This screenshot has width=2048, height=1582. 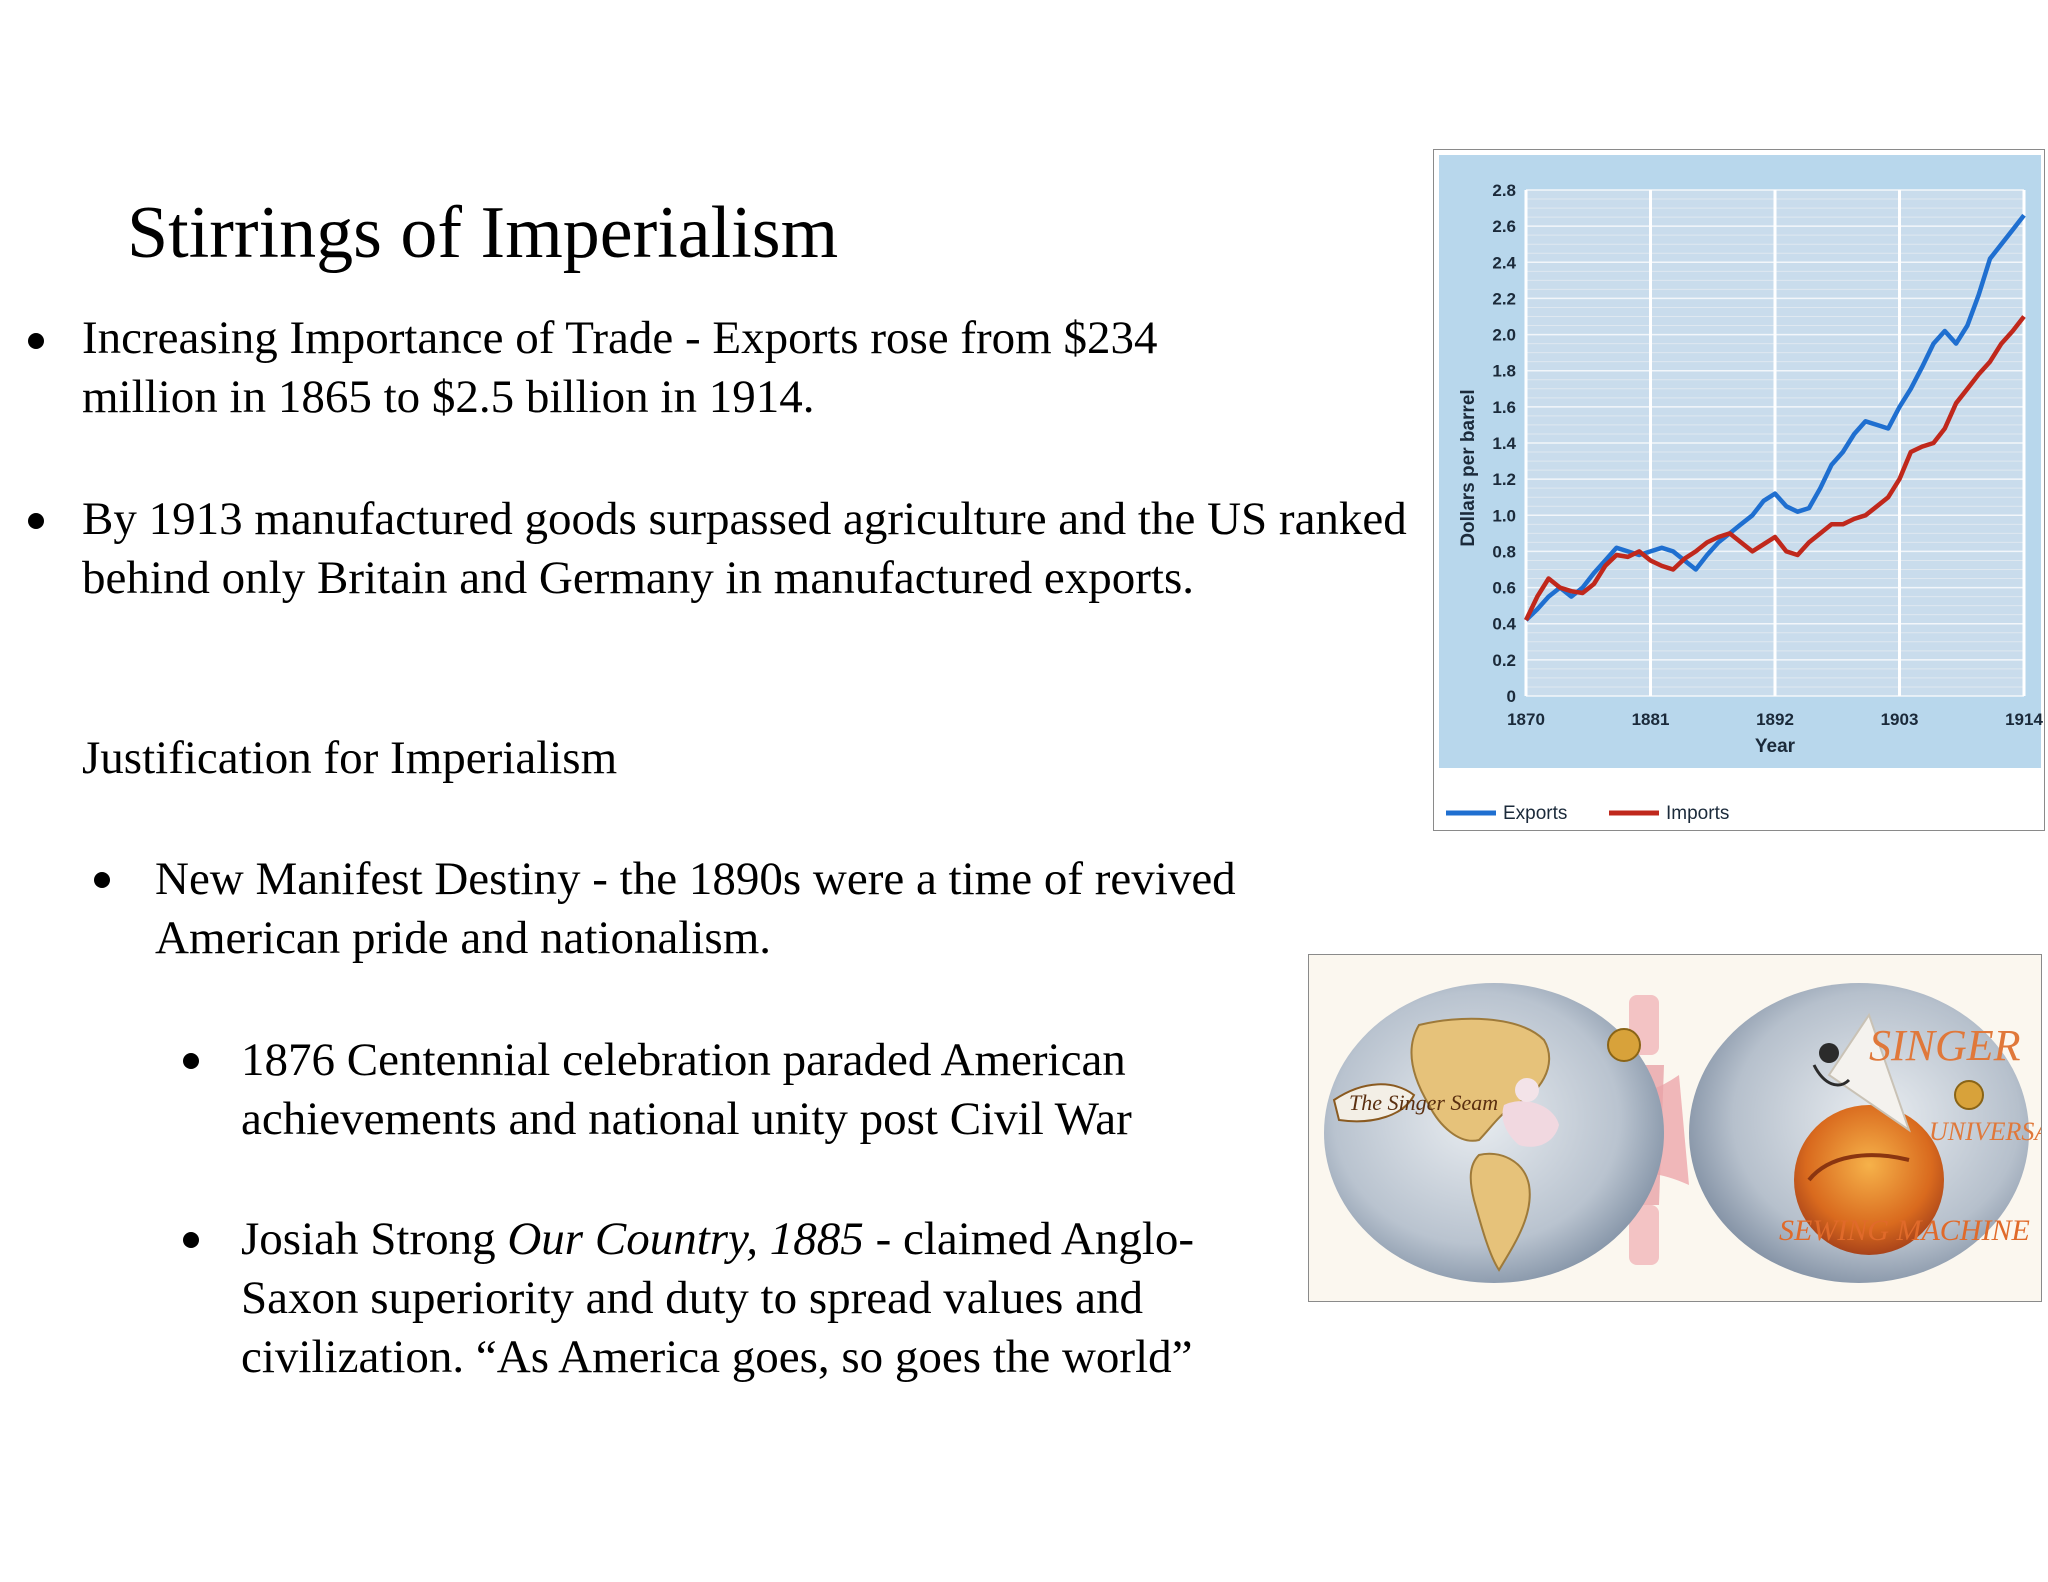 I want to click on legend-label-imports: Imports, so click(x=1697, y=813).